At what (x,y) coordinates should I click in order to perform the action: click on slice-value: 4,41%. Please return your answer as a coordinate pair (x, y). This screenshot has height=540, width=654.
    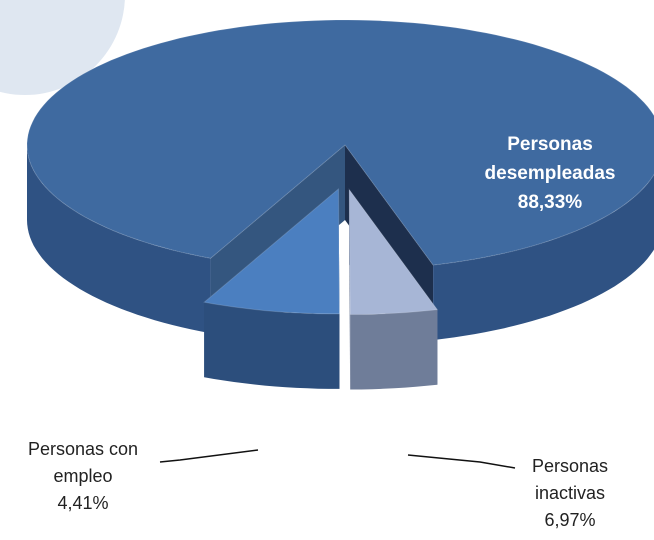
    Looking at the image, I should click on (83, 503).